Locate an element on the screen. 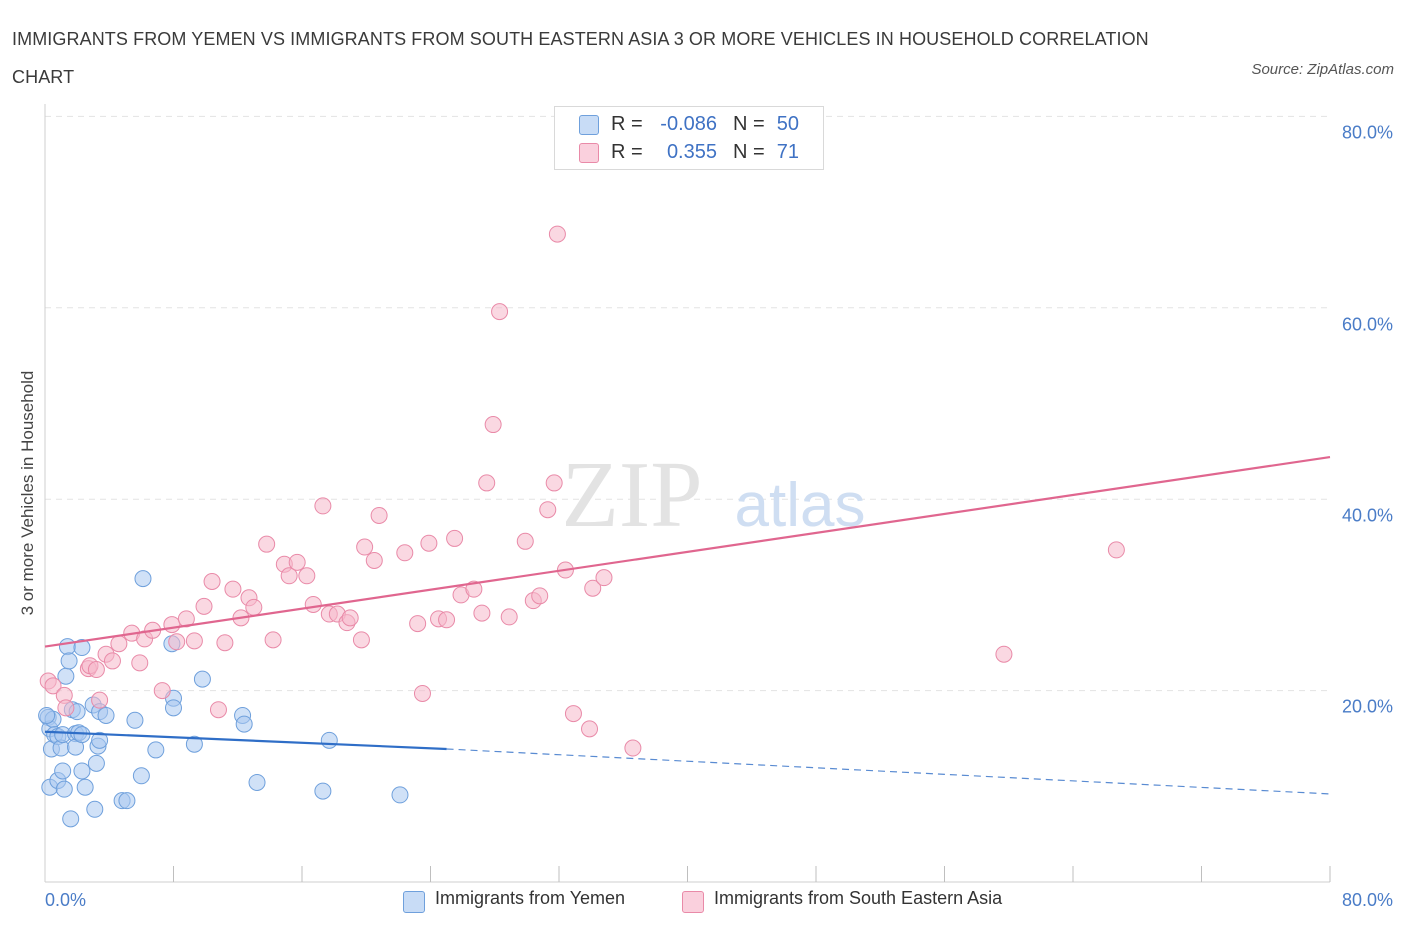  watermark-atlas: atlas is located at coordinates (800, 505).